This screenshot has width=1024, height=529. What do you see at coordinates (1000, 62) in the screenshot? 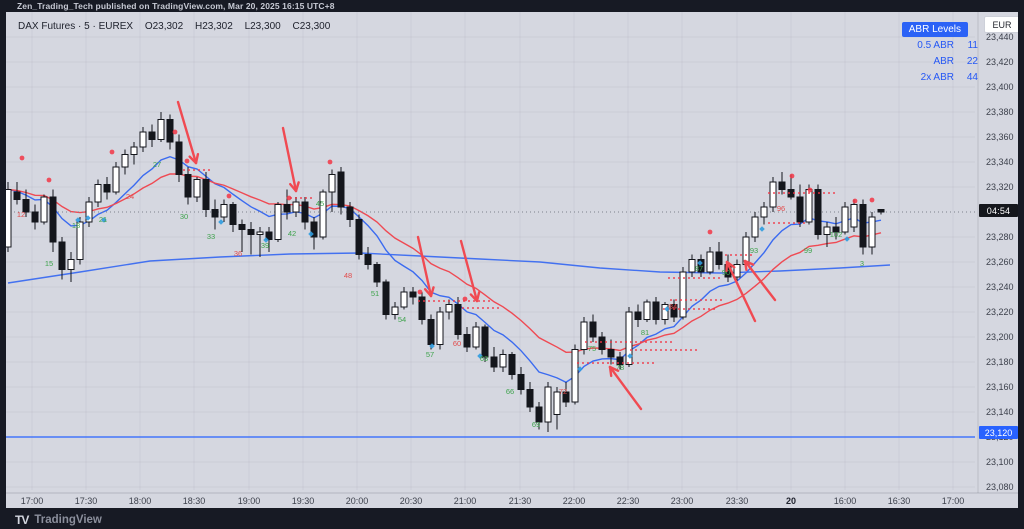
I see `svg-text: 23,420` at bounding box center [1000, 62].